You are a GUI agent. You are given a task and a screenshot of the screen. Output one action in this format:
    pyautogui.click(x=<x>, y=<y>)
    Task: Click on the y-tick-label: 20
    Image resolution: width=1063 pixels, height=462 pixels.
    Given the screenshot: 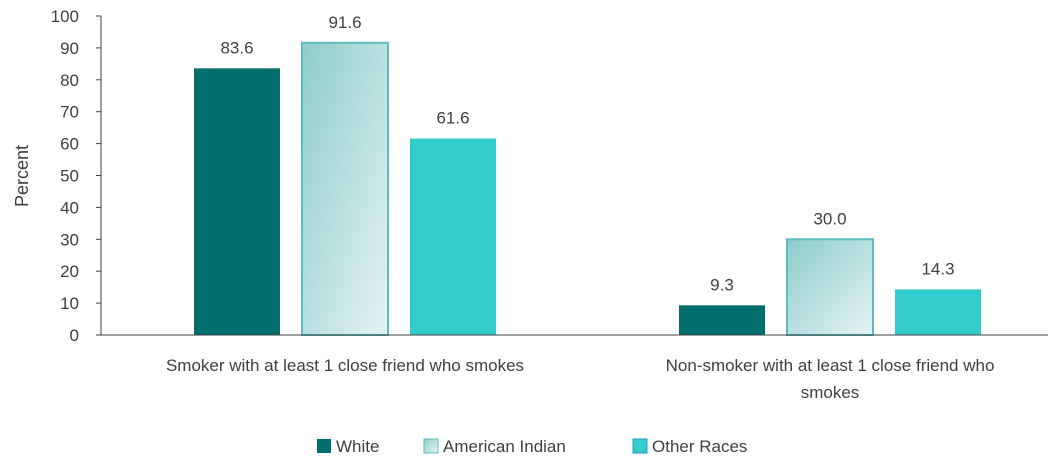 What is the action you would take?
    pyautogui.click(x=69, y=271)
    